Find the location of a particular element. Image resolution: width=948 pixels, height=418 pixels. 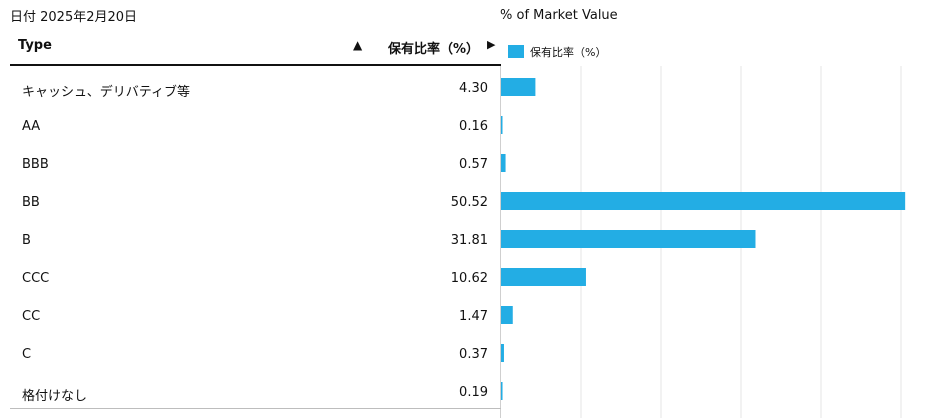

row-type-label: CCC is located at coordinates (36, 278).